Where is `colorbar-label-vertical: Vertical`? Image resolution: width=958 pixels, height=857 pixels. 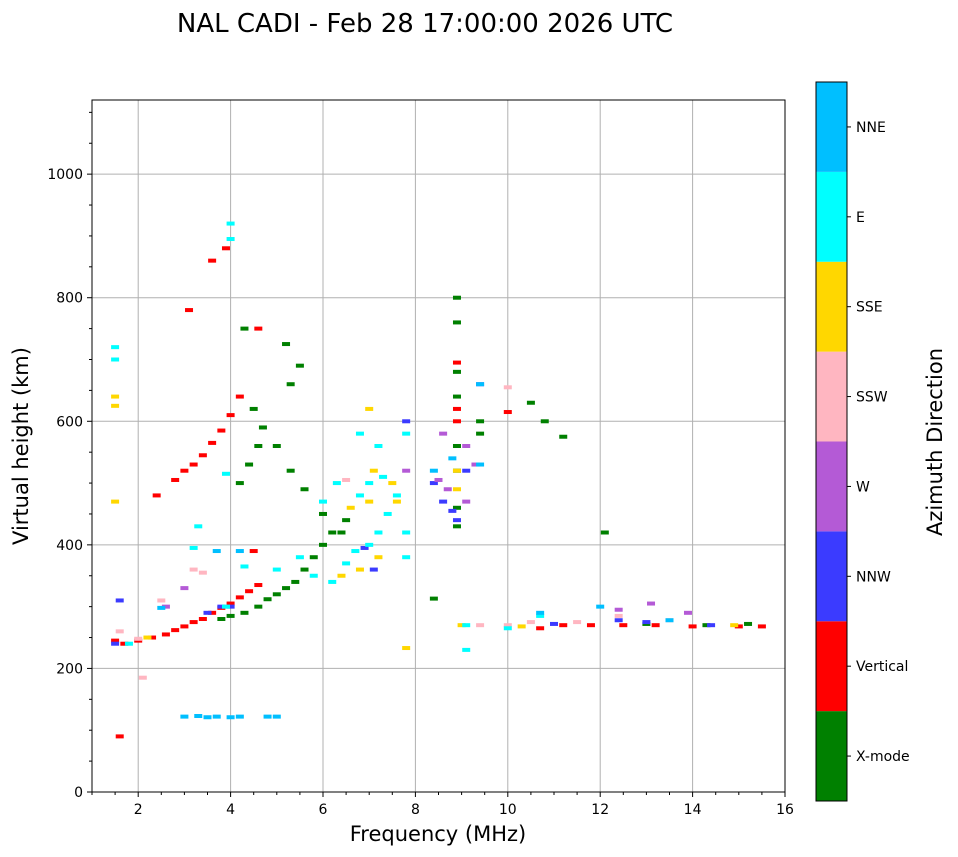
colorbar-label-vertical: Vertical is located at coordinates (882, 667).